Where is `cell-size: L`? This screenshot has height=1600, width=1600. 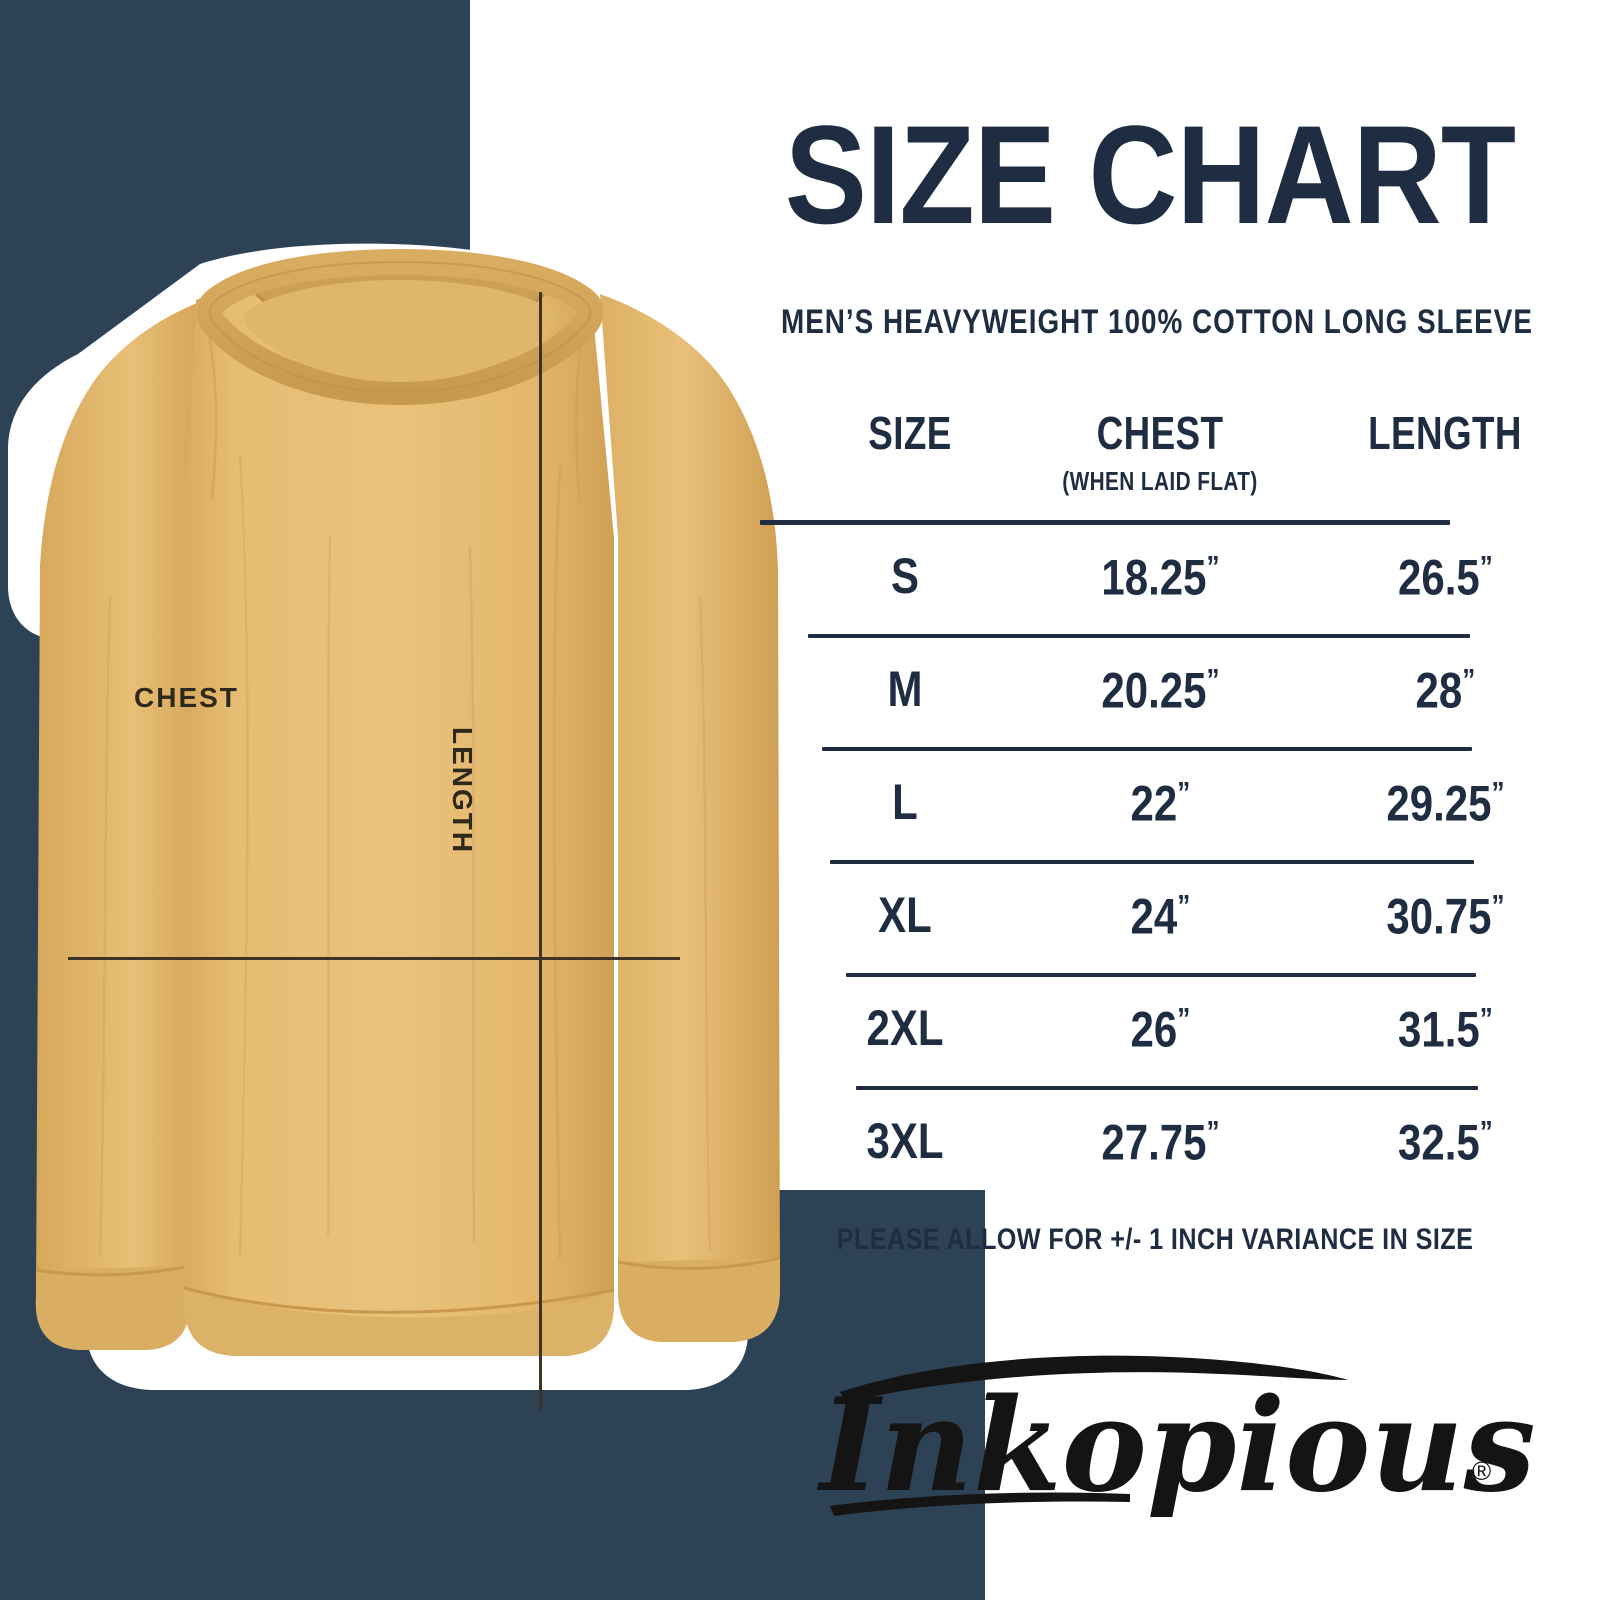 cell-size: L is located at coordinates (905, 802).